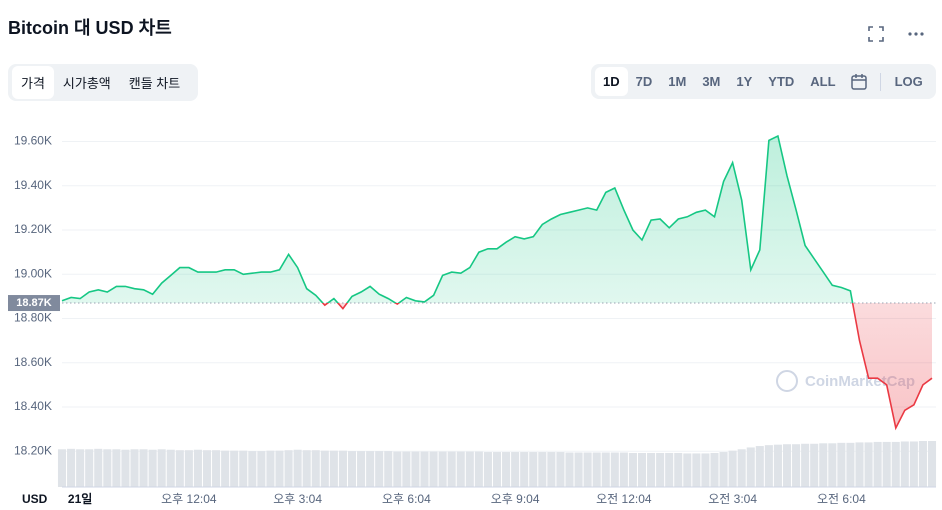  I want to click on range-button: 7D, so click(644, 81).